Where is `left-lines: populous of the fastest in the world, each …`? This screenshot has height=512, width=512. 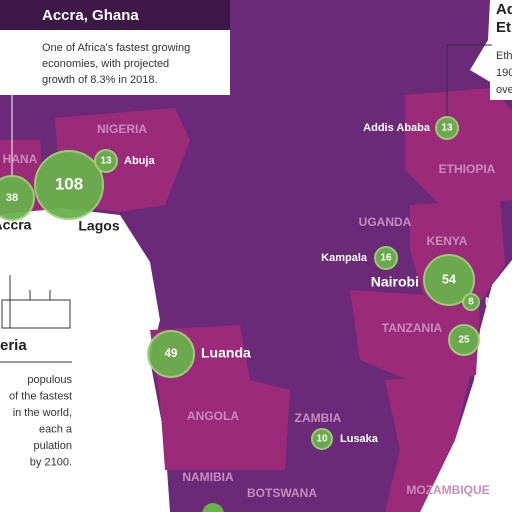
left-lines: populous of the fastest in the world, each … is located at coordinates (41, 421).